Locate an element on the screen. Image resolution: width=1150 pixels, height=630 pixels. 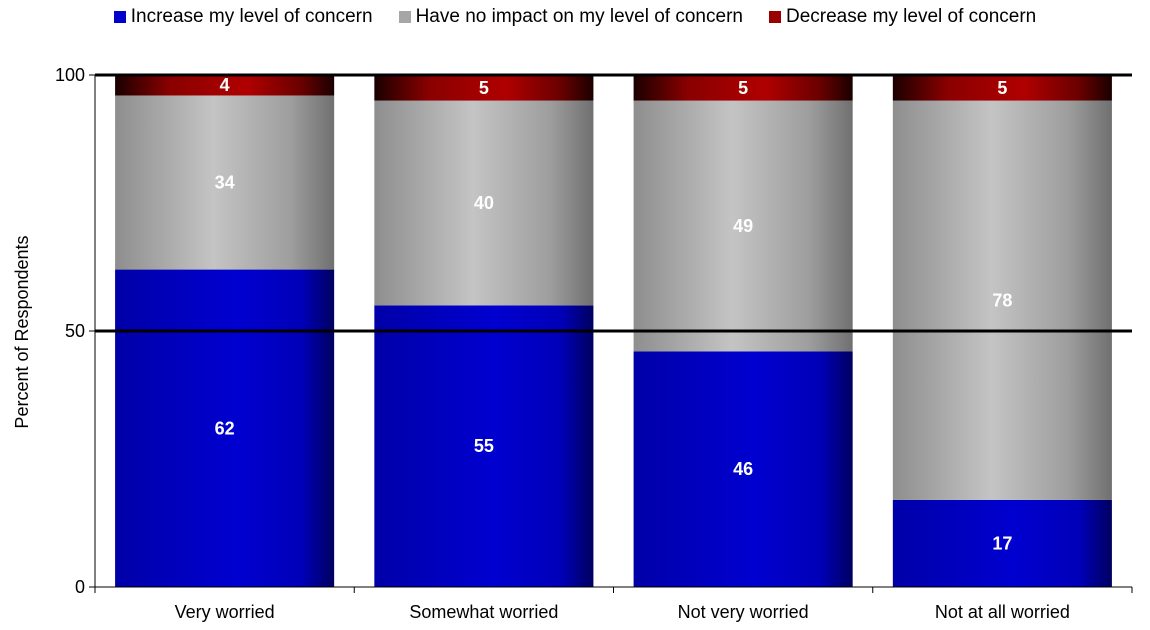
x-tick-label-not-at-all-worried: Not at all worried is located at coordinates (1002, 612).